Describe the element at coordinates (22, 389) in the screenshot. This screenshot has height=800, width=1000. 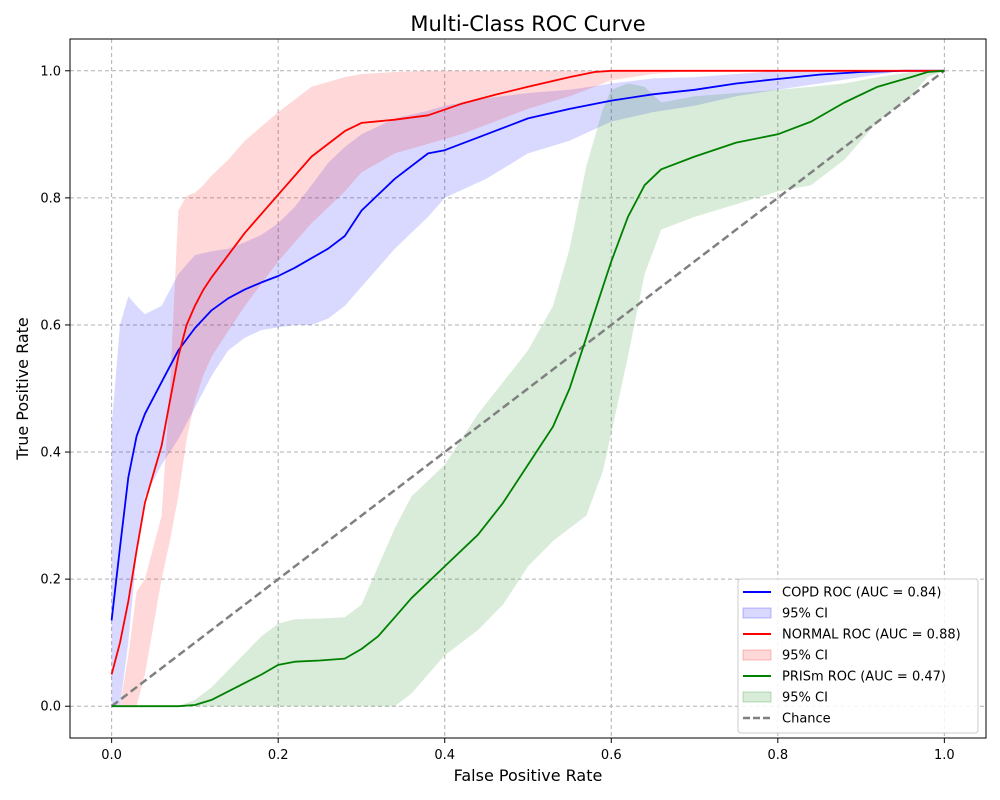
I see `y-axis-label: True Positive Rate` at that location.